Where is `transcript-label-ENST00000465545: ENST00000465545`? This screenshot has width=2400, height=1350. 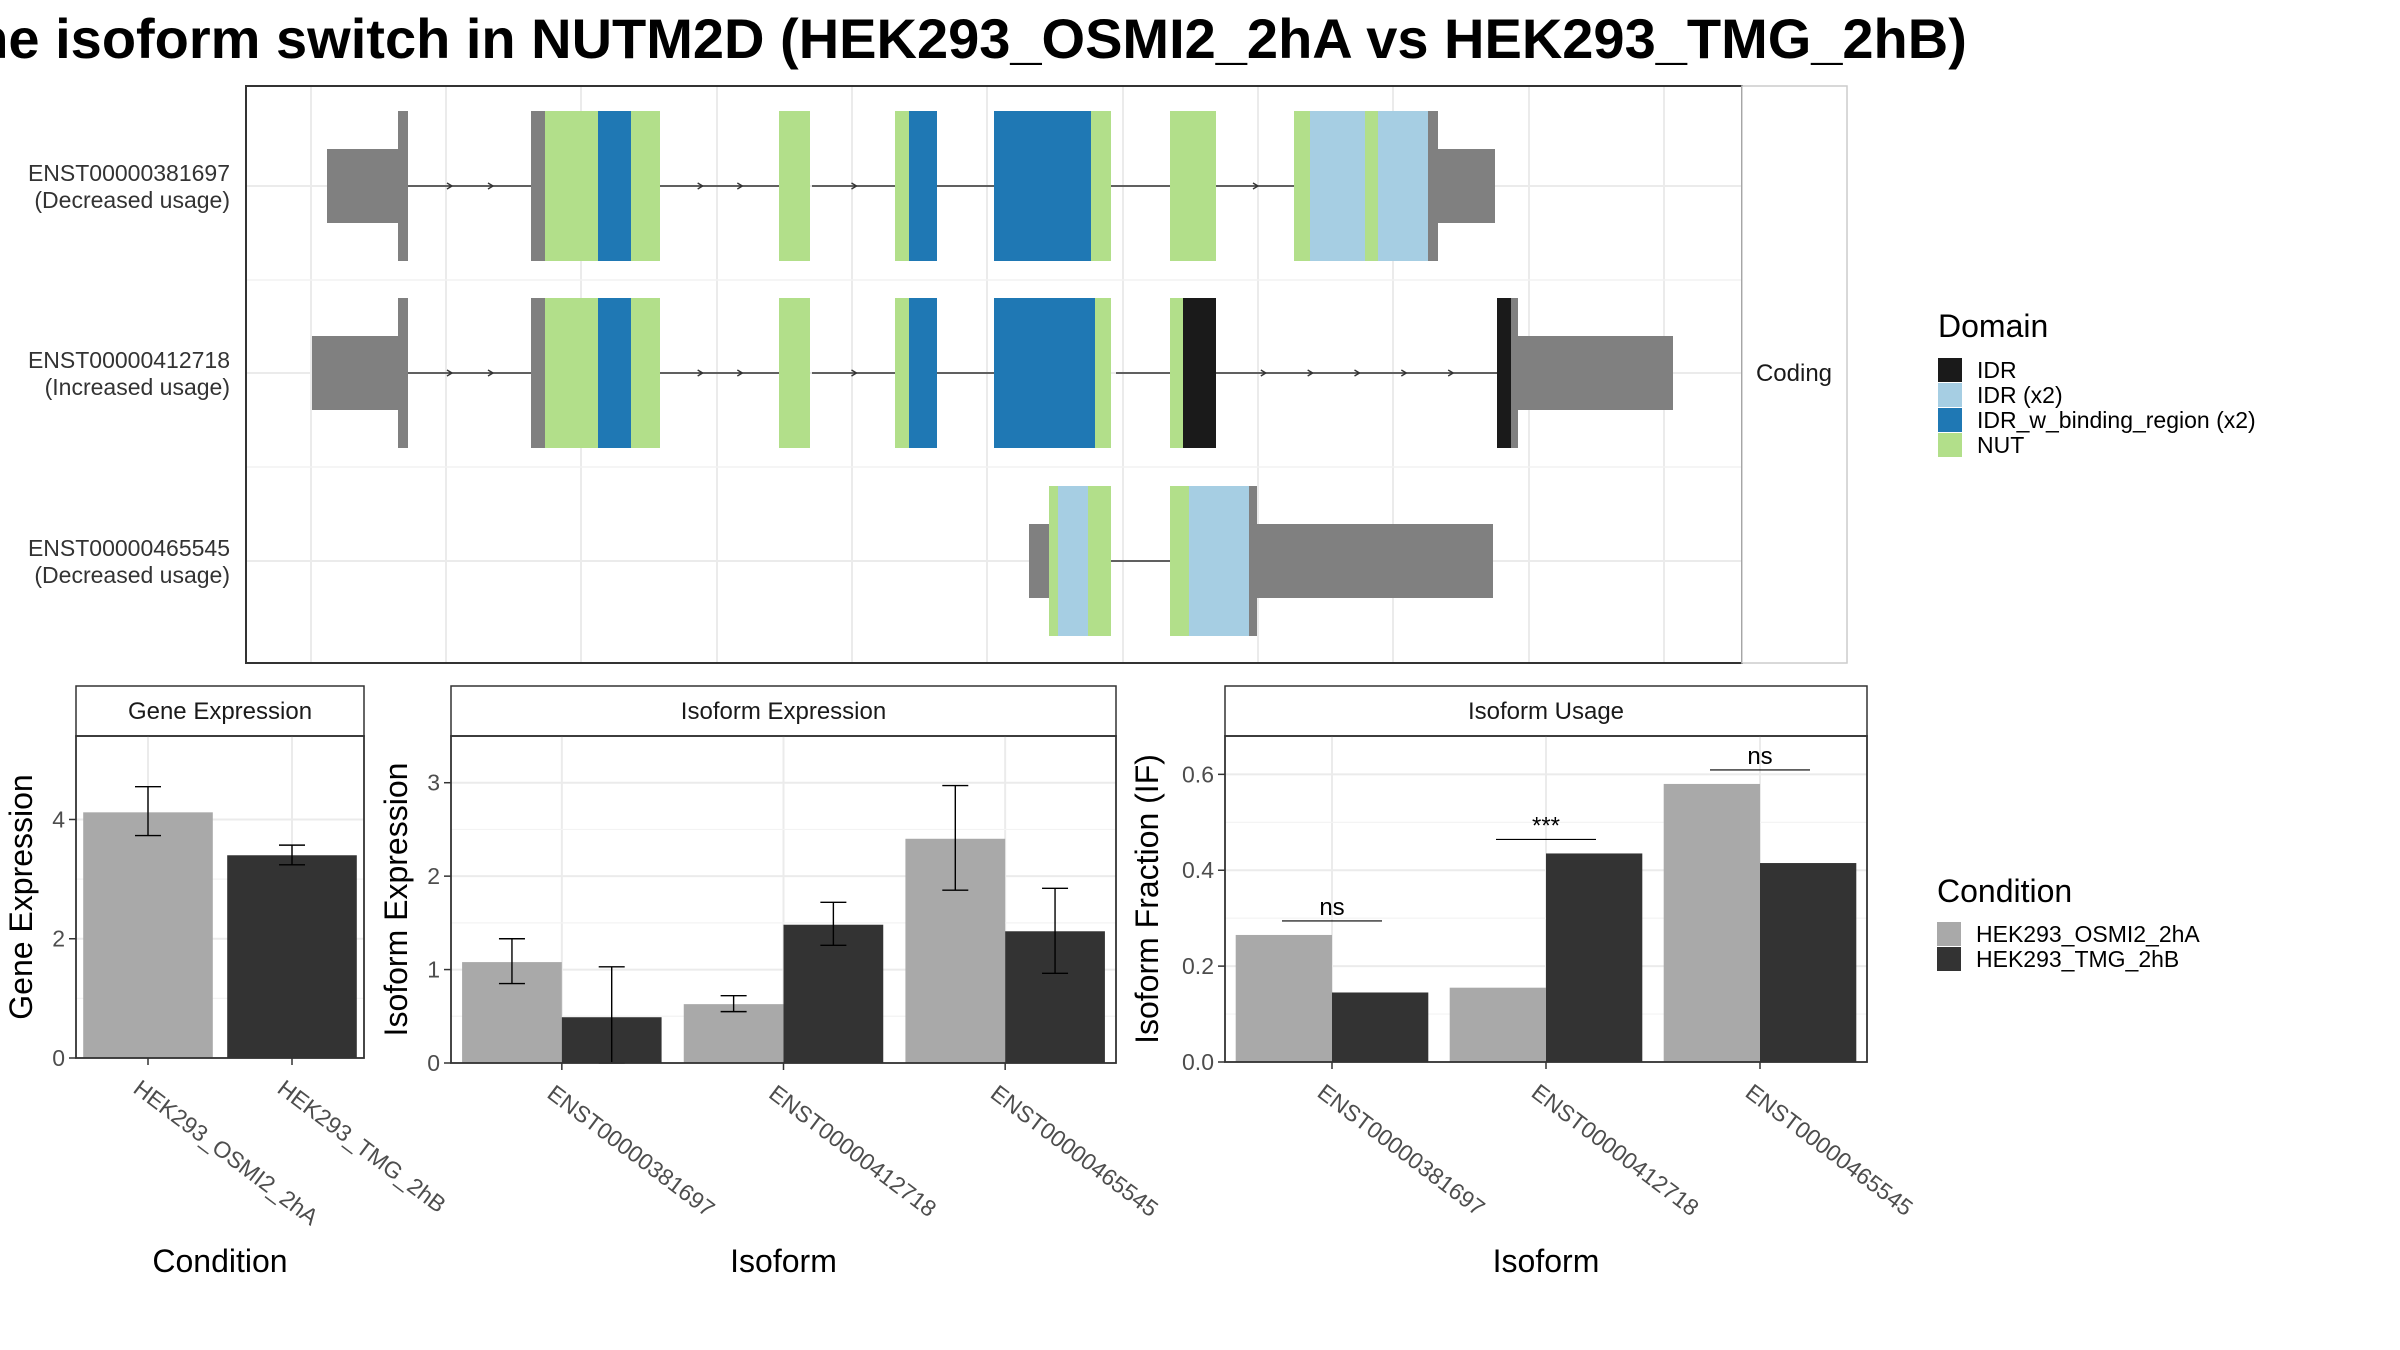
transcript-label-ENST00000465545: ENST00000465545 is located at coordinates (129, 548).